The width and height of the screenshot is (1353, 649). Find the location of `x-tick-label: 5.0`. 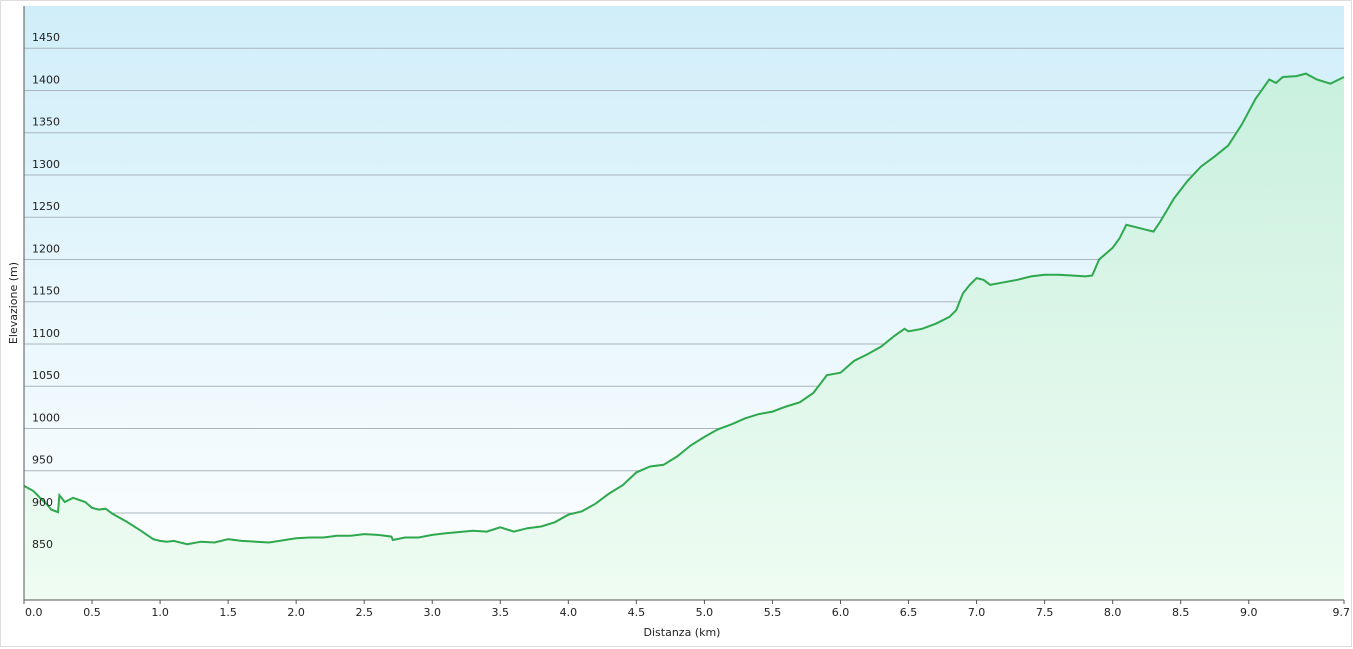

x-tick-label: 5.0 is located at coordinates (705, 612).